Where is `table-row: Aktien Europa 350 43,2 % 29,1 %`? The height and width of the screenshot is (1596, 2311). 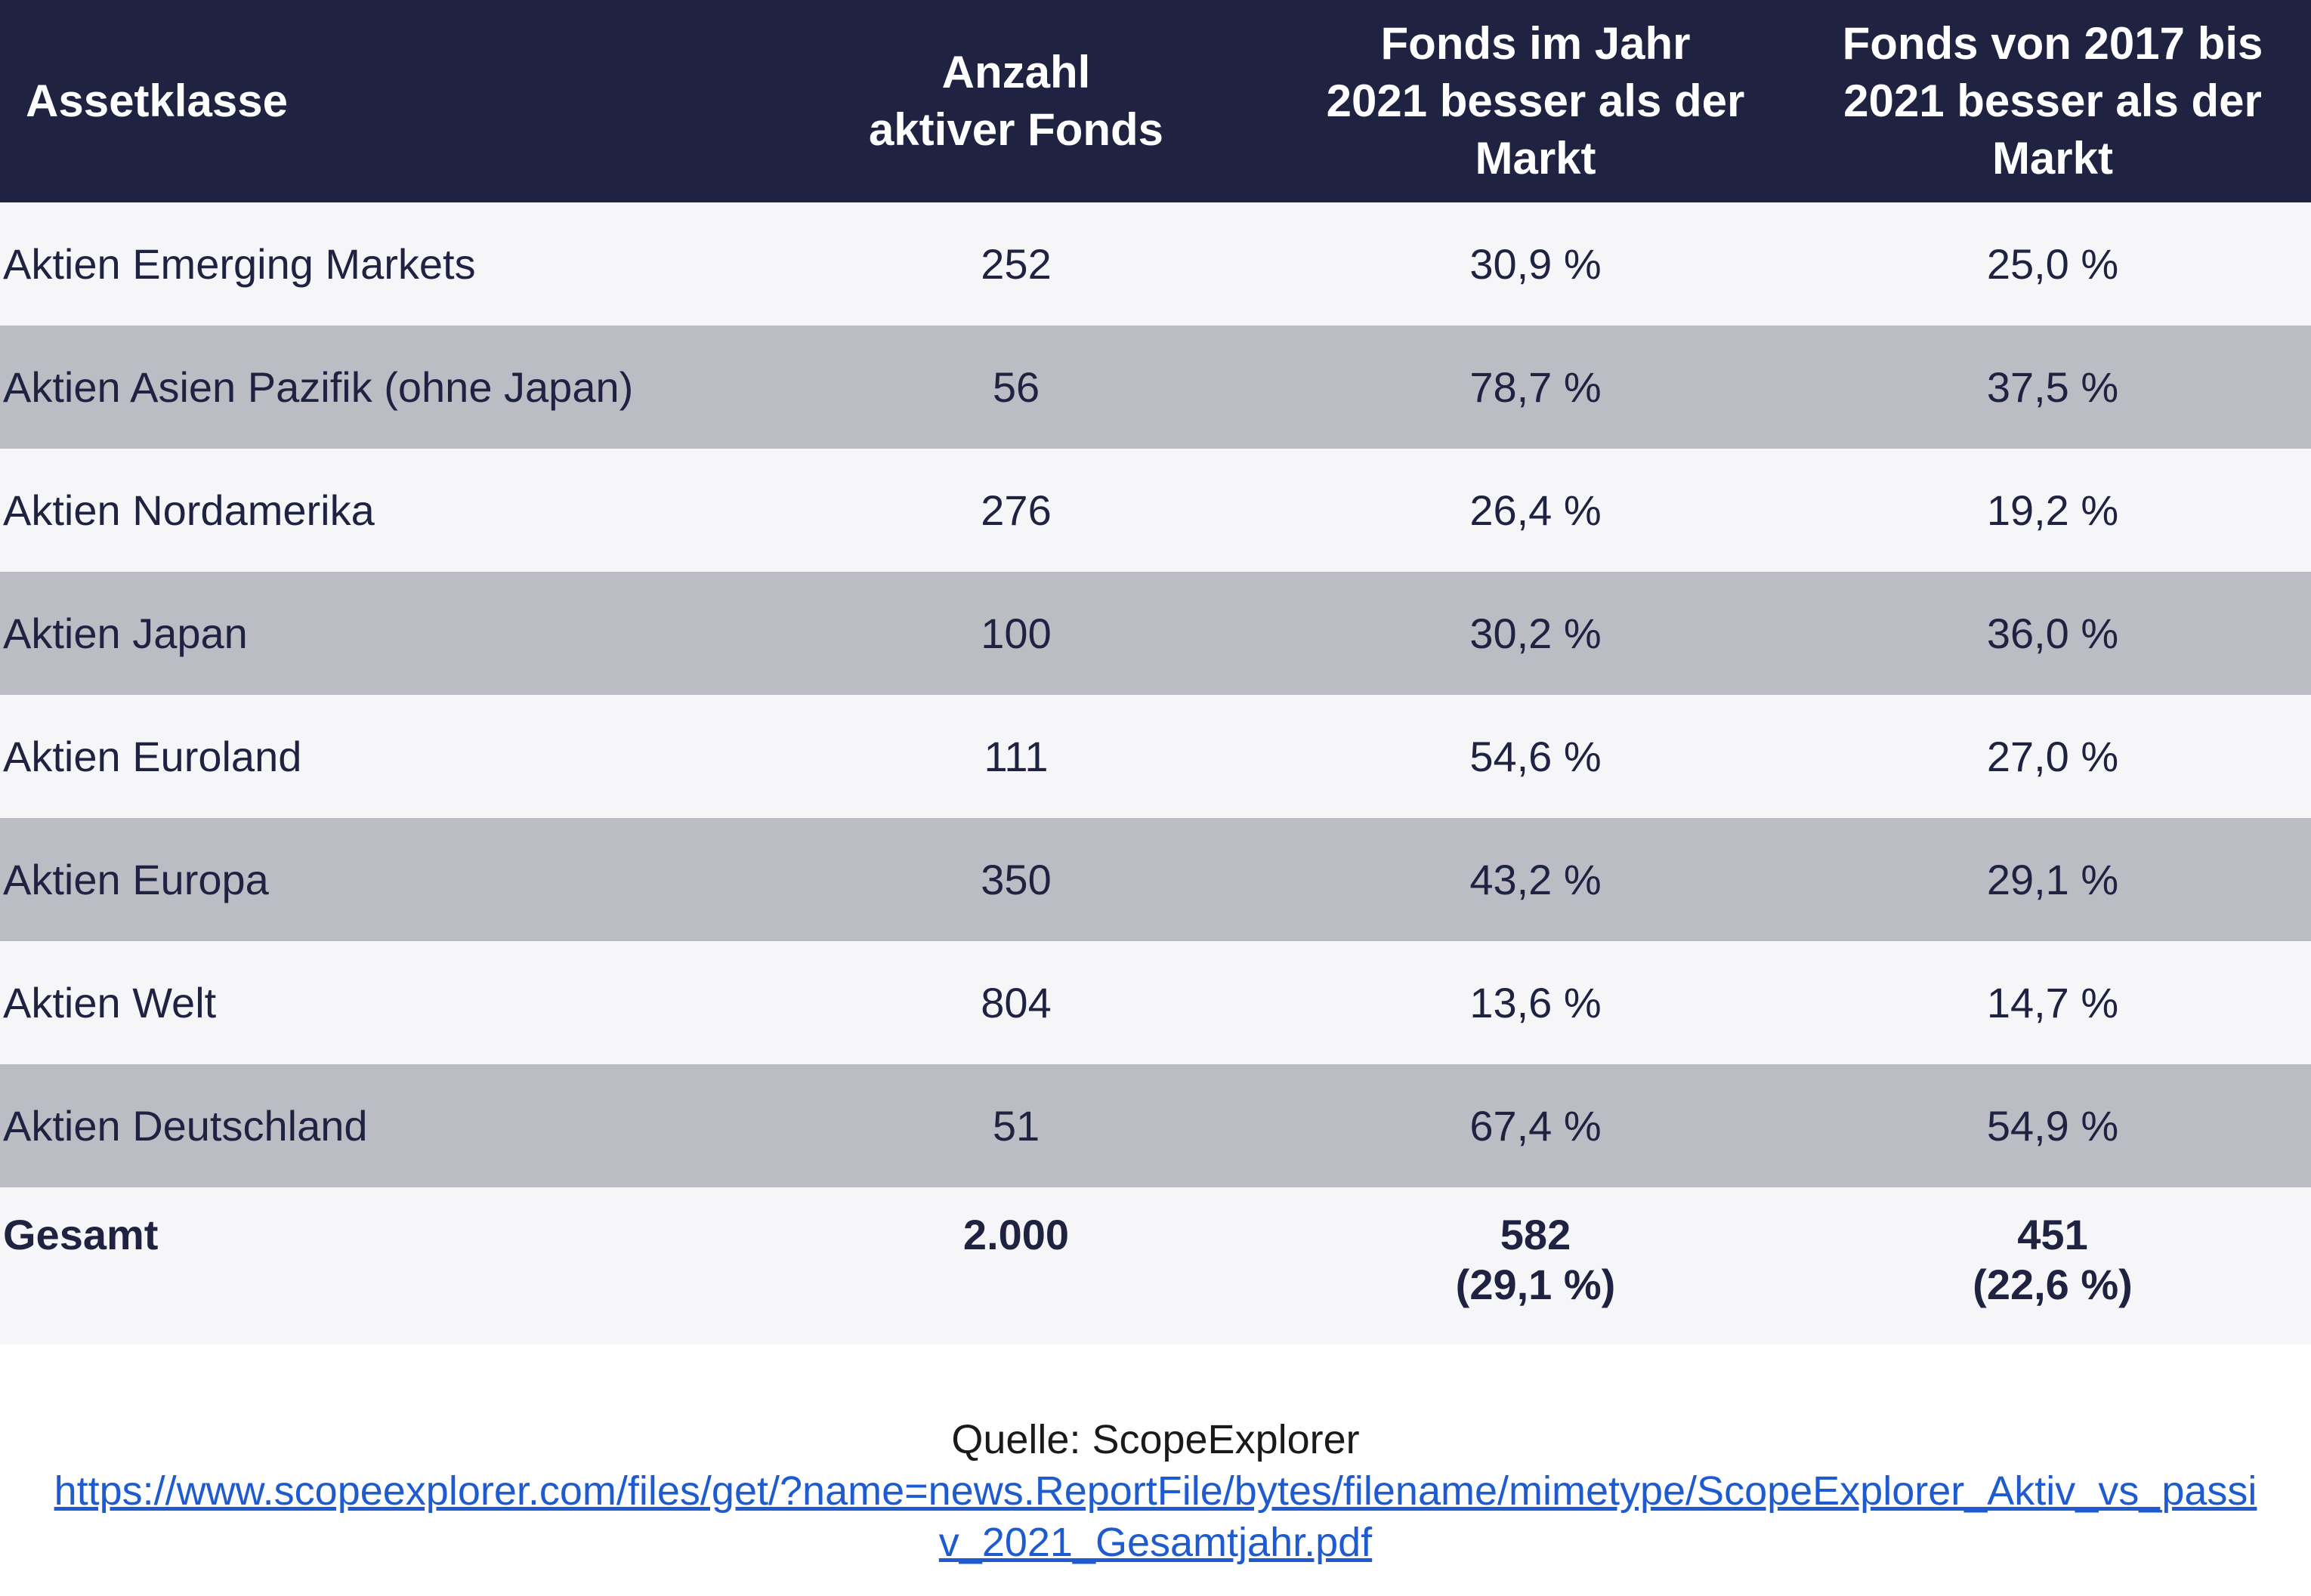 table-row: Aktien Europa 350 43,2 % 29,1 % is located at coordinates (1155, 879).